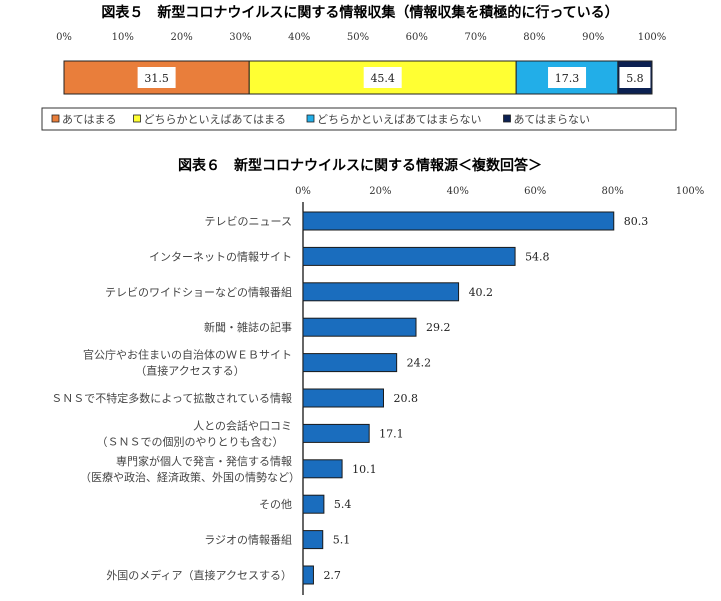 The height and width of the screenshot is (601, 721). Describe the element at coordinates (552, 119) in the screenshot. I see `legend-label: あてはまらない` at that location.